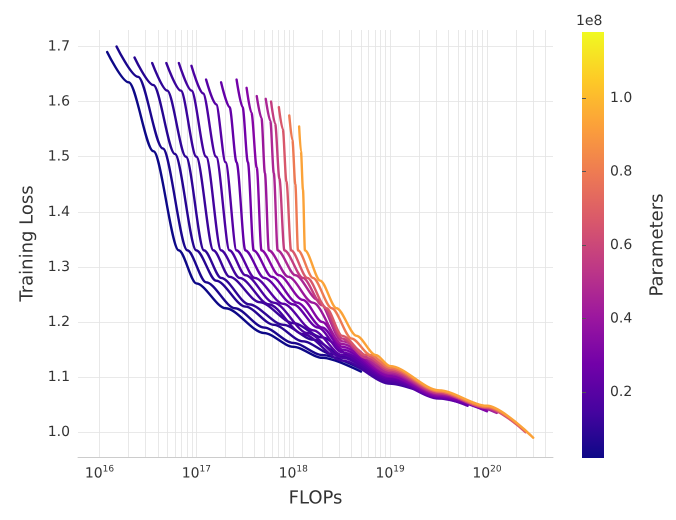  What do you see at coordinates (27, 244) in the screenshot?
I see `y-axis-title: Training Loss` at bounding box center [27, 244].